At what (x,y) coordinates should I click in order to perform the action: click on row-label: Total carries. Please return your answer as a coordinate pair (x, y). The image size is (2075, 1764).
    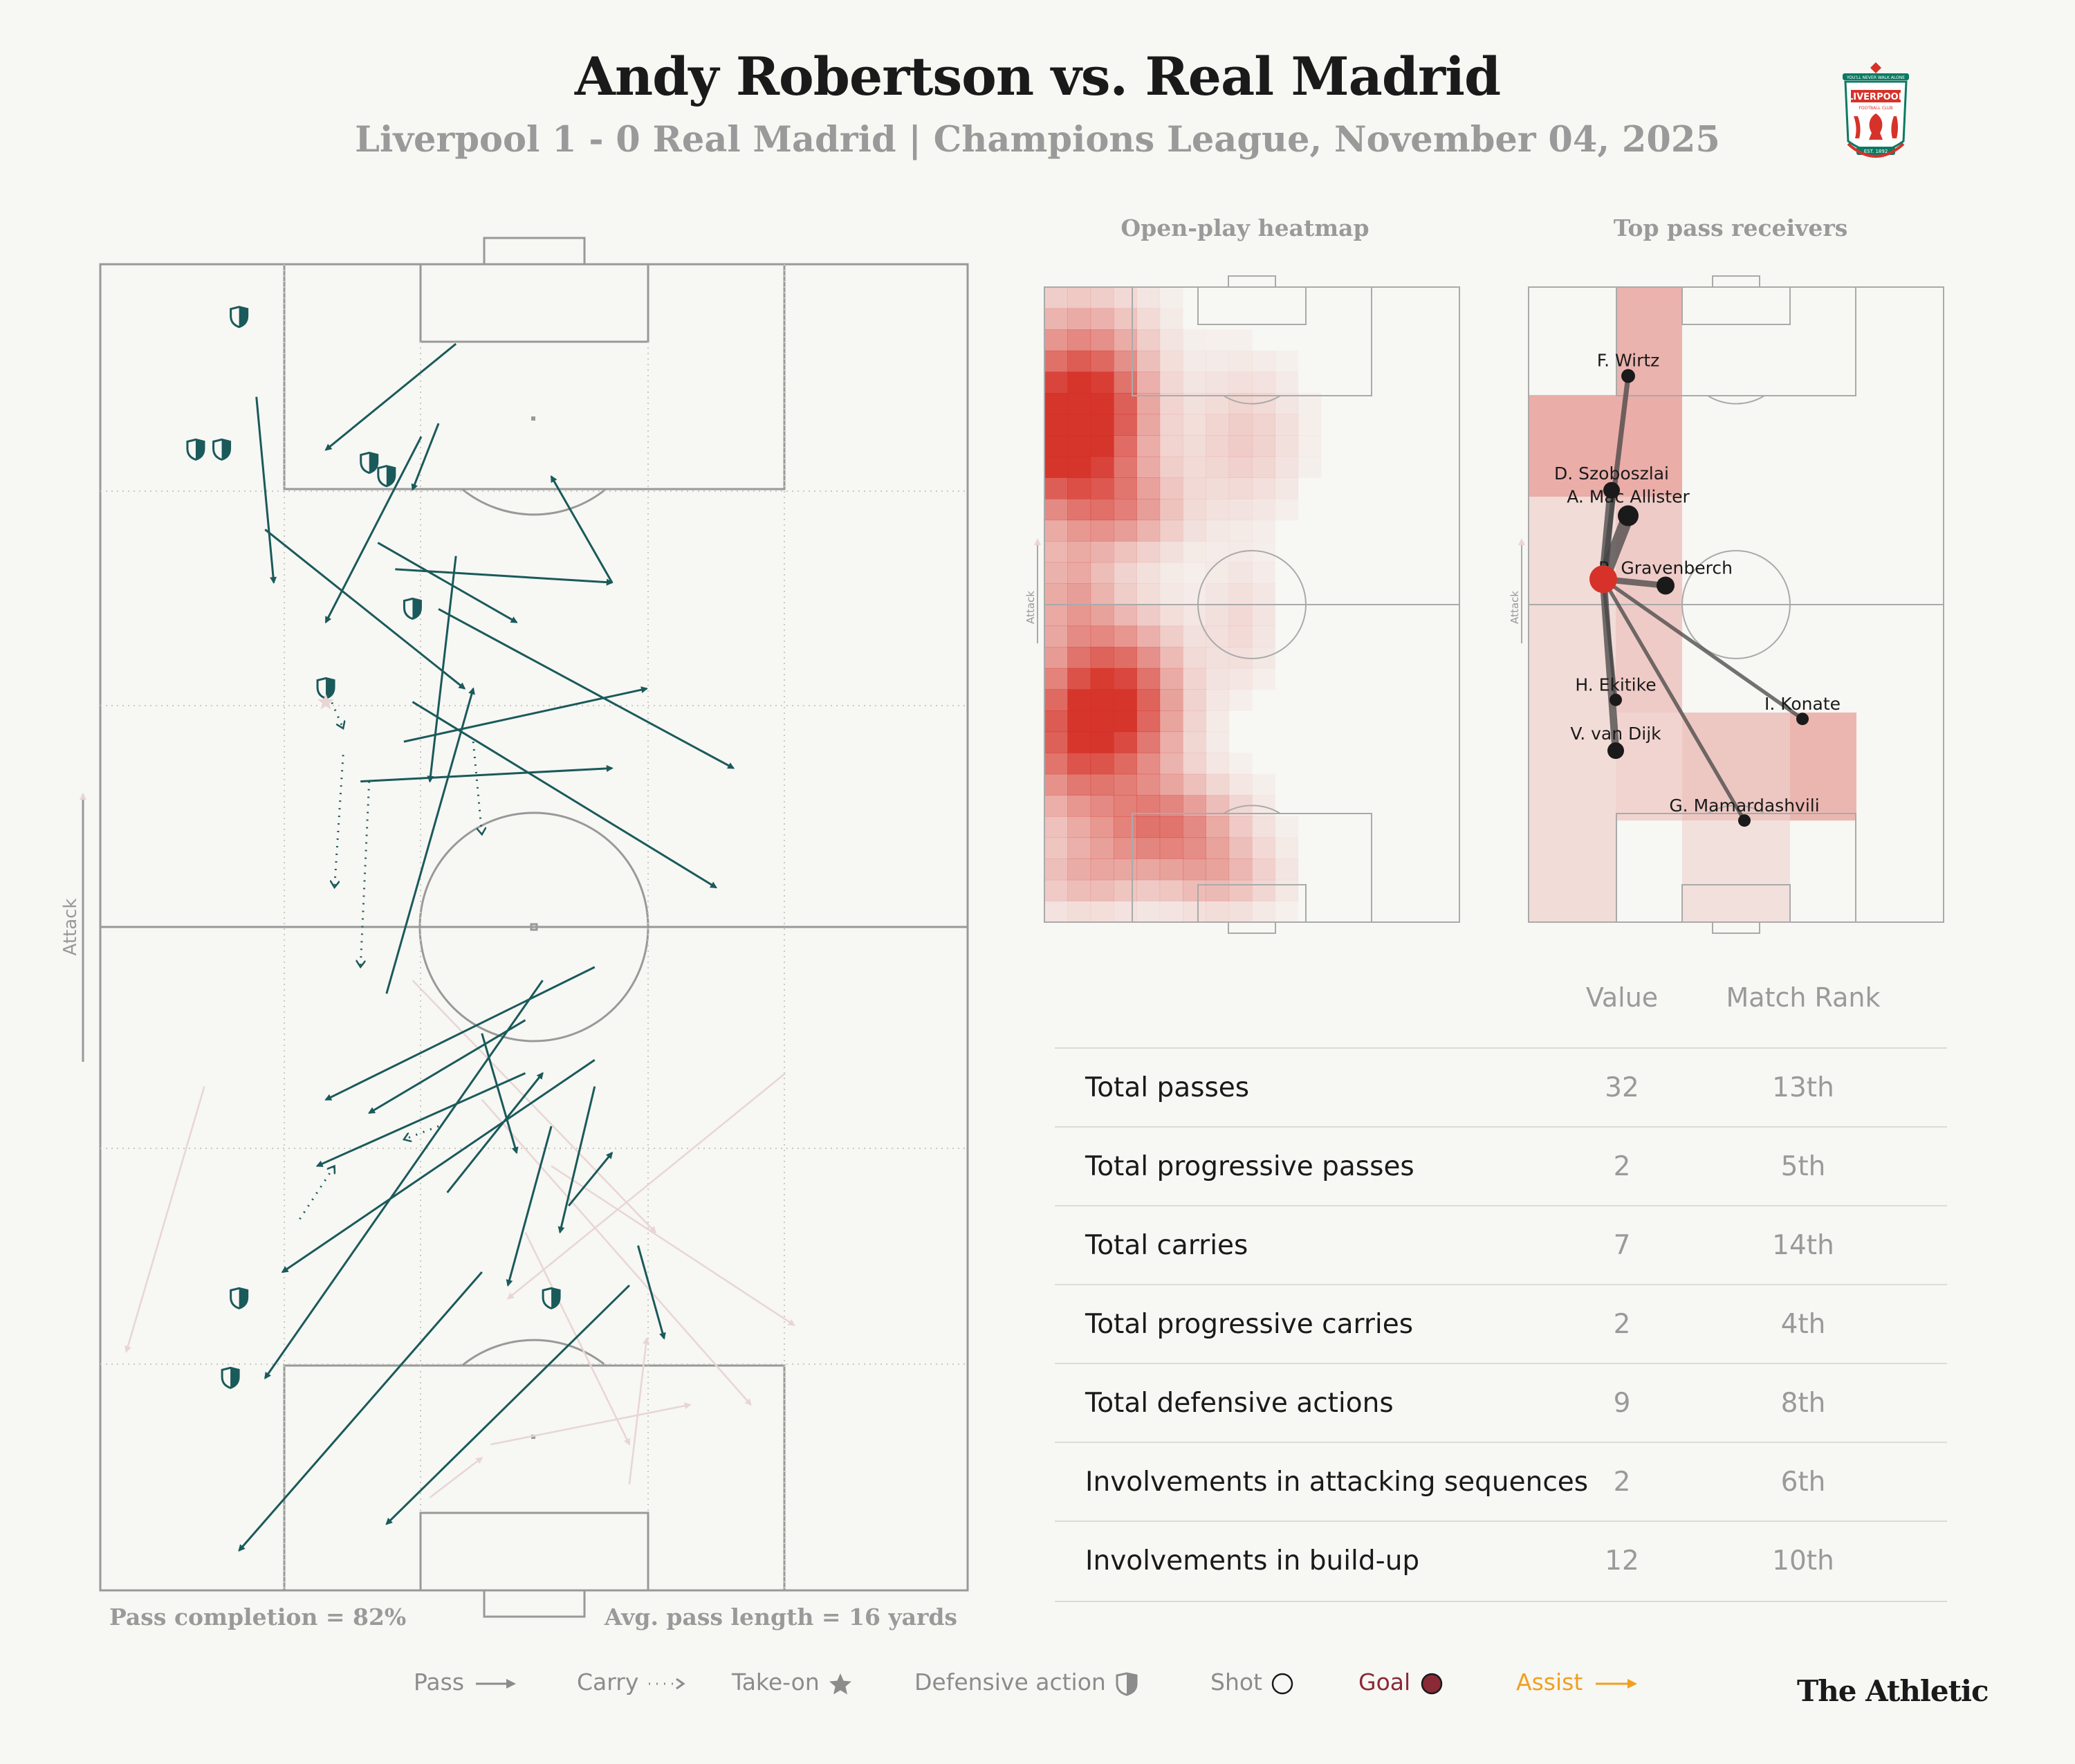
    Looking at the image, I should click on (1166, 1245).